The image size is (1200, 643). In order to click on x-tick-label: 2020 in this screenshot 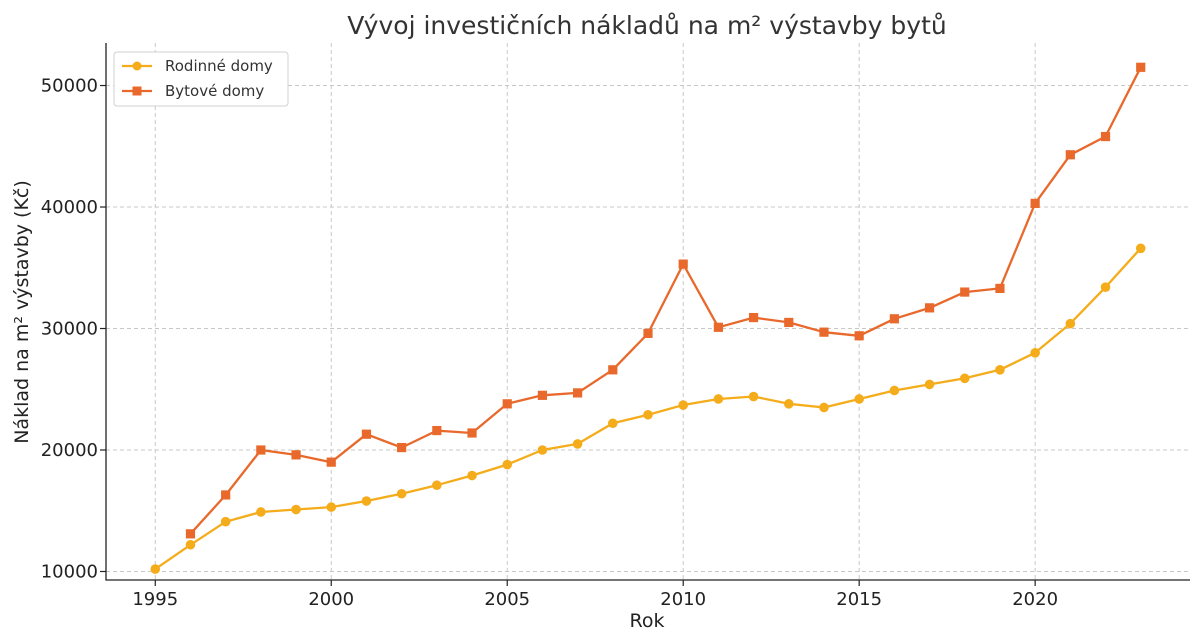, I will do `click(1035, 599)`.